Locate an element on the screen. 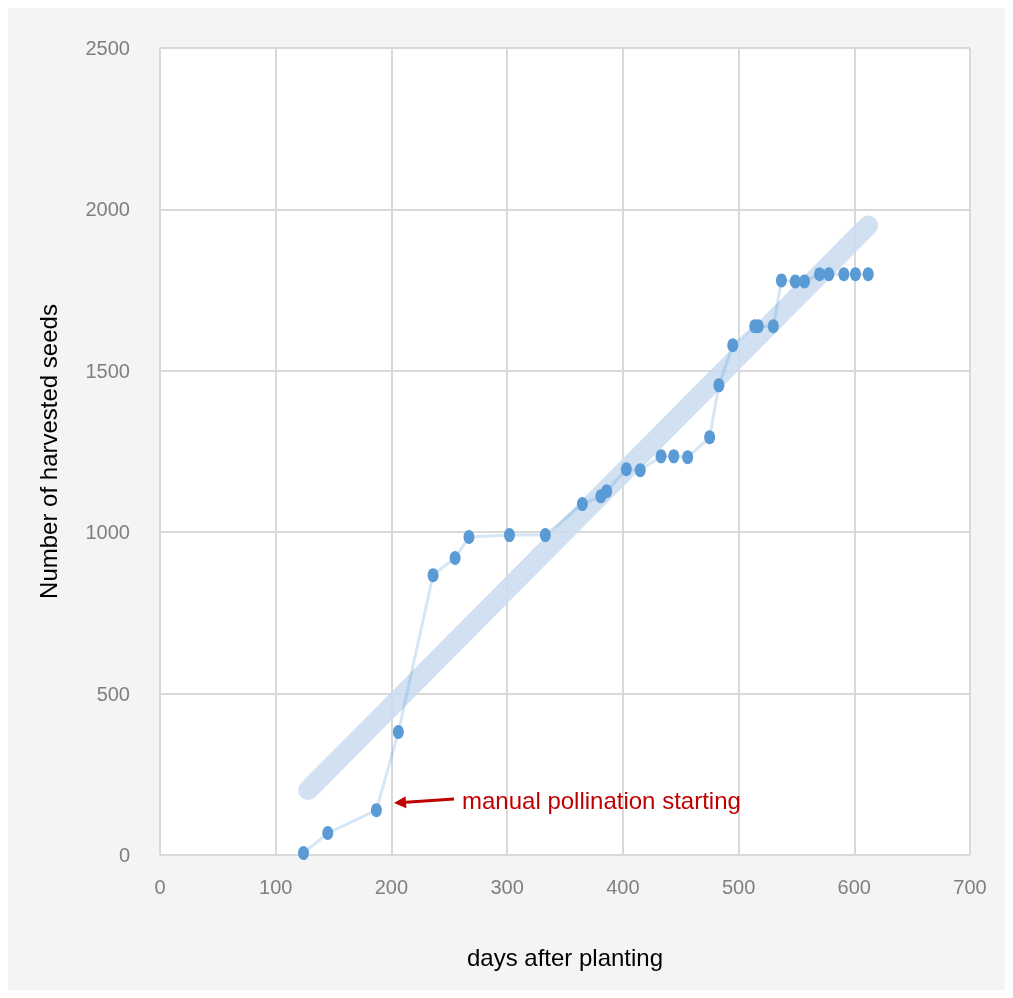  x-tick-label: 100 is located at coordinates (276, 887).